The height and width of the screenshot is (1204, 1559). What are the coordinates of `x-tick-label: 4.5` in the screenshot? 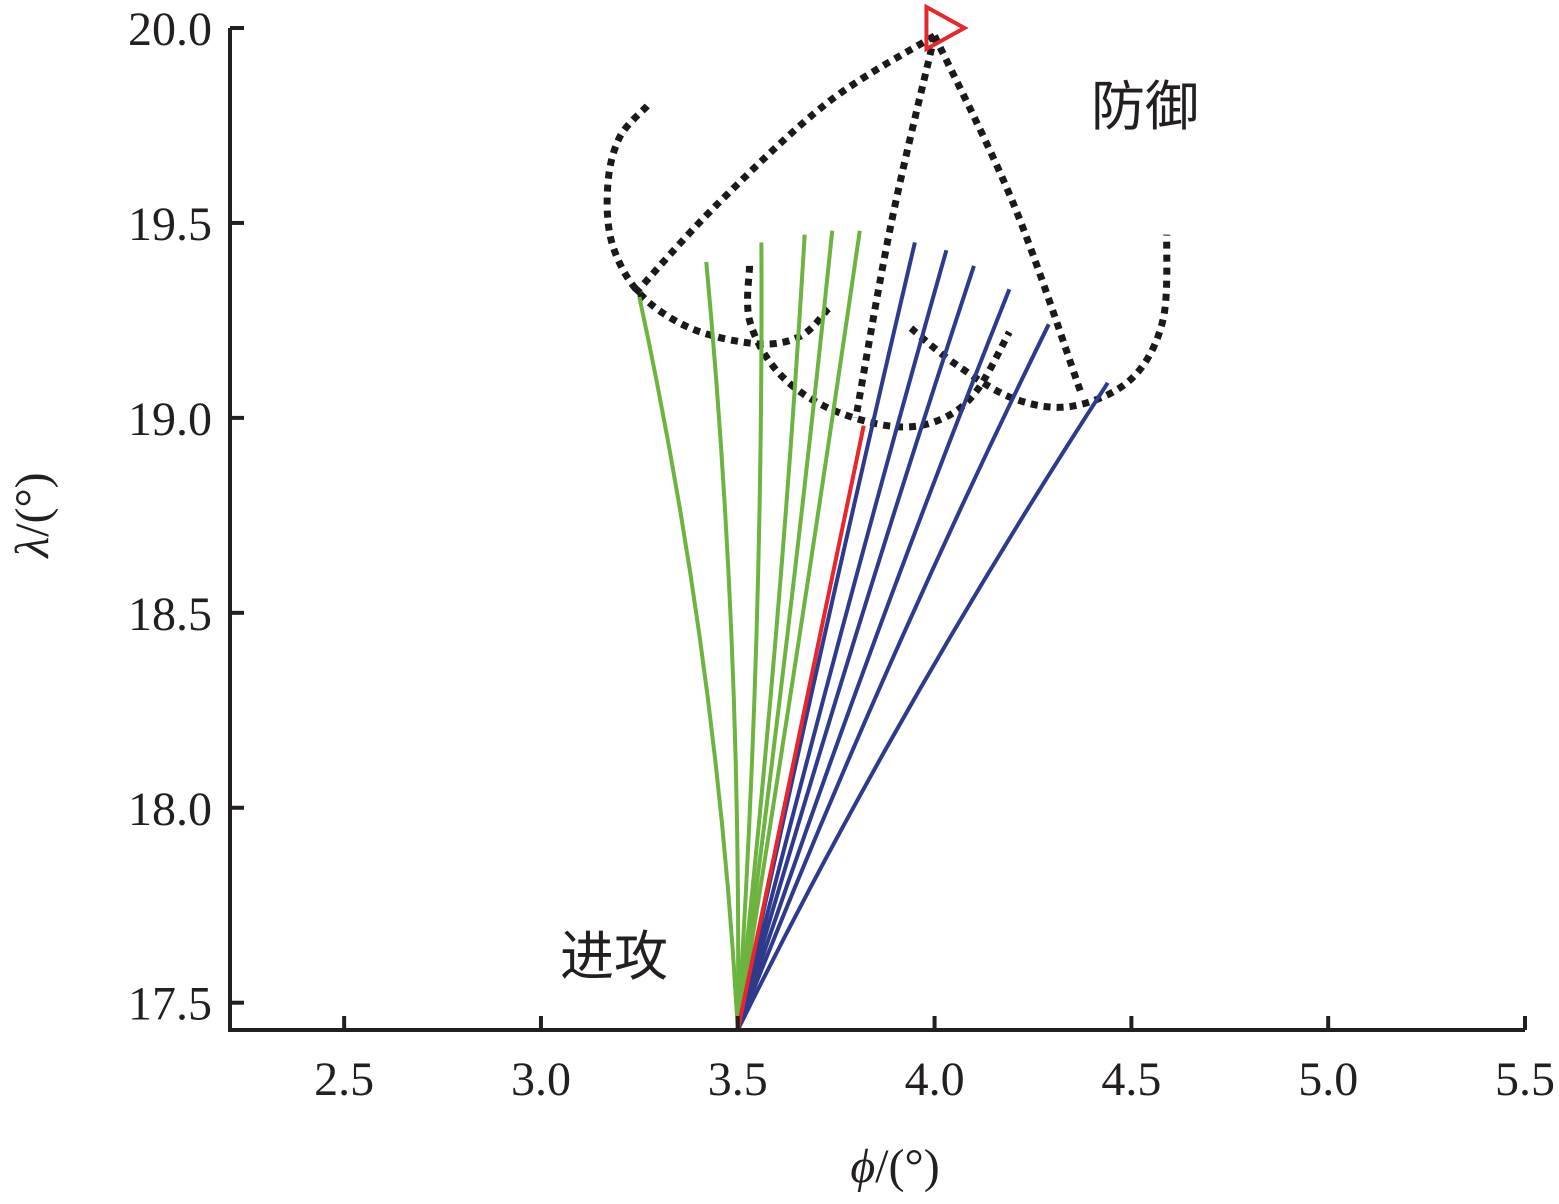 It's located at (1131, 1079).